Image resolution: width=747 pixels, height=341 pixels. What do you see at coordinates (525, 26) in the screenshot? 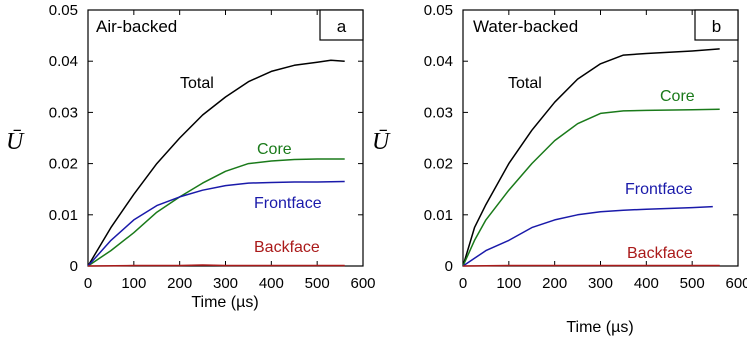
I see `panel-title: Water-backed` at bounding box center [525, 26].